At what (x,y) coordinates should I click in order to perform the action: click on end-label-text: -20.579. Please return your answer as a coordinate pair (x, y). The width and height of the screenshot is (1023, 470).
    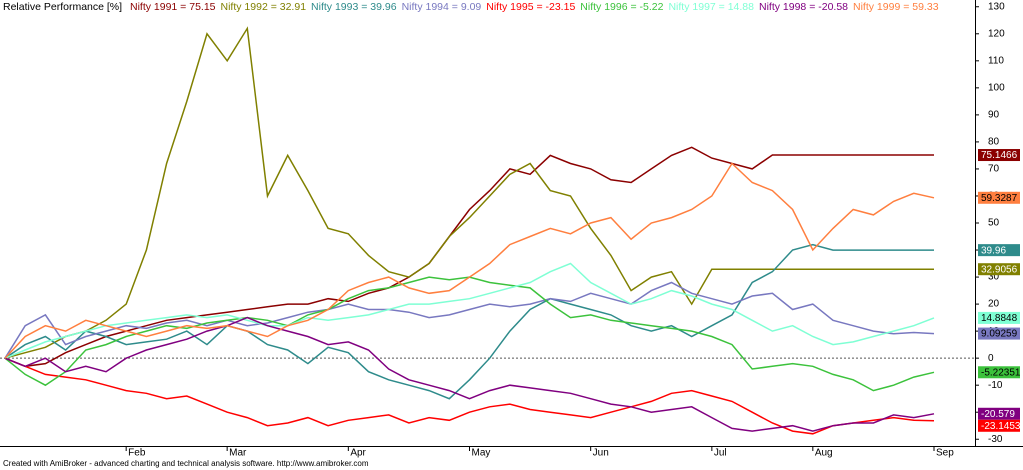
    Looking at the image, I should click on (998, 414).